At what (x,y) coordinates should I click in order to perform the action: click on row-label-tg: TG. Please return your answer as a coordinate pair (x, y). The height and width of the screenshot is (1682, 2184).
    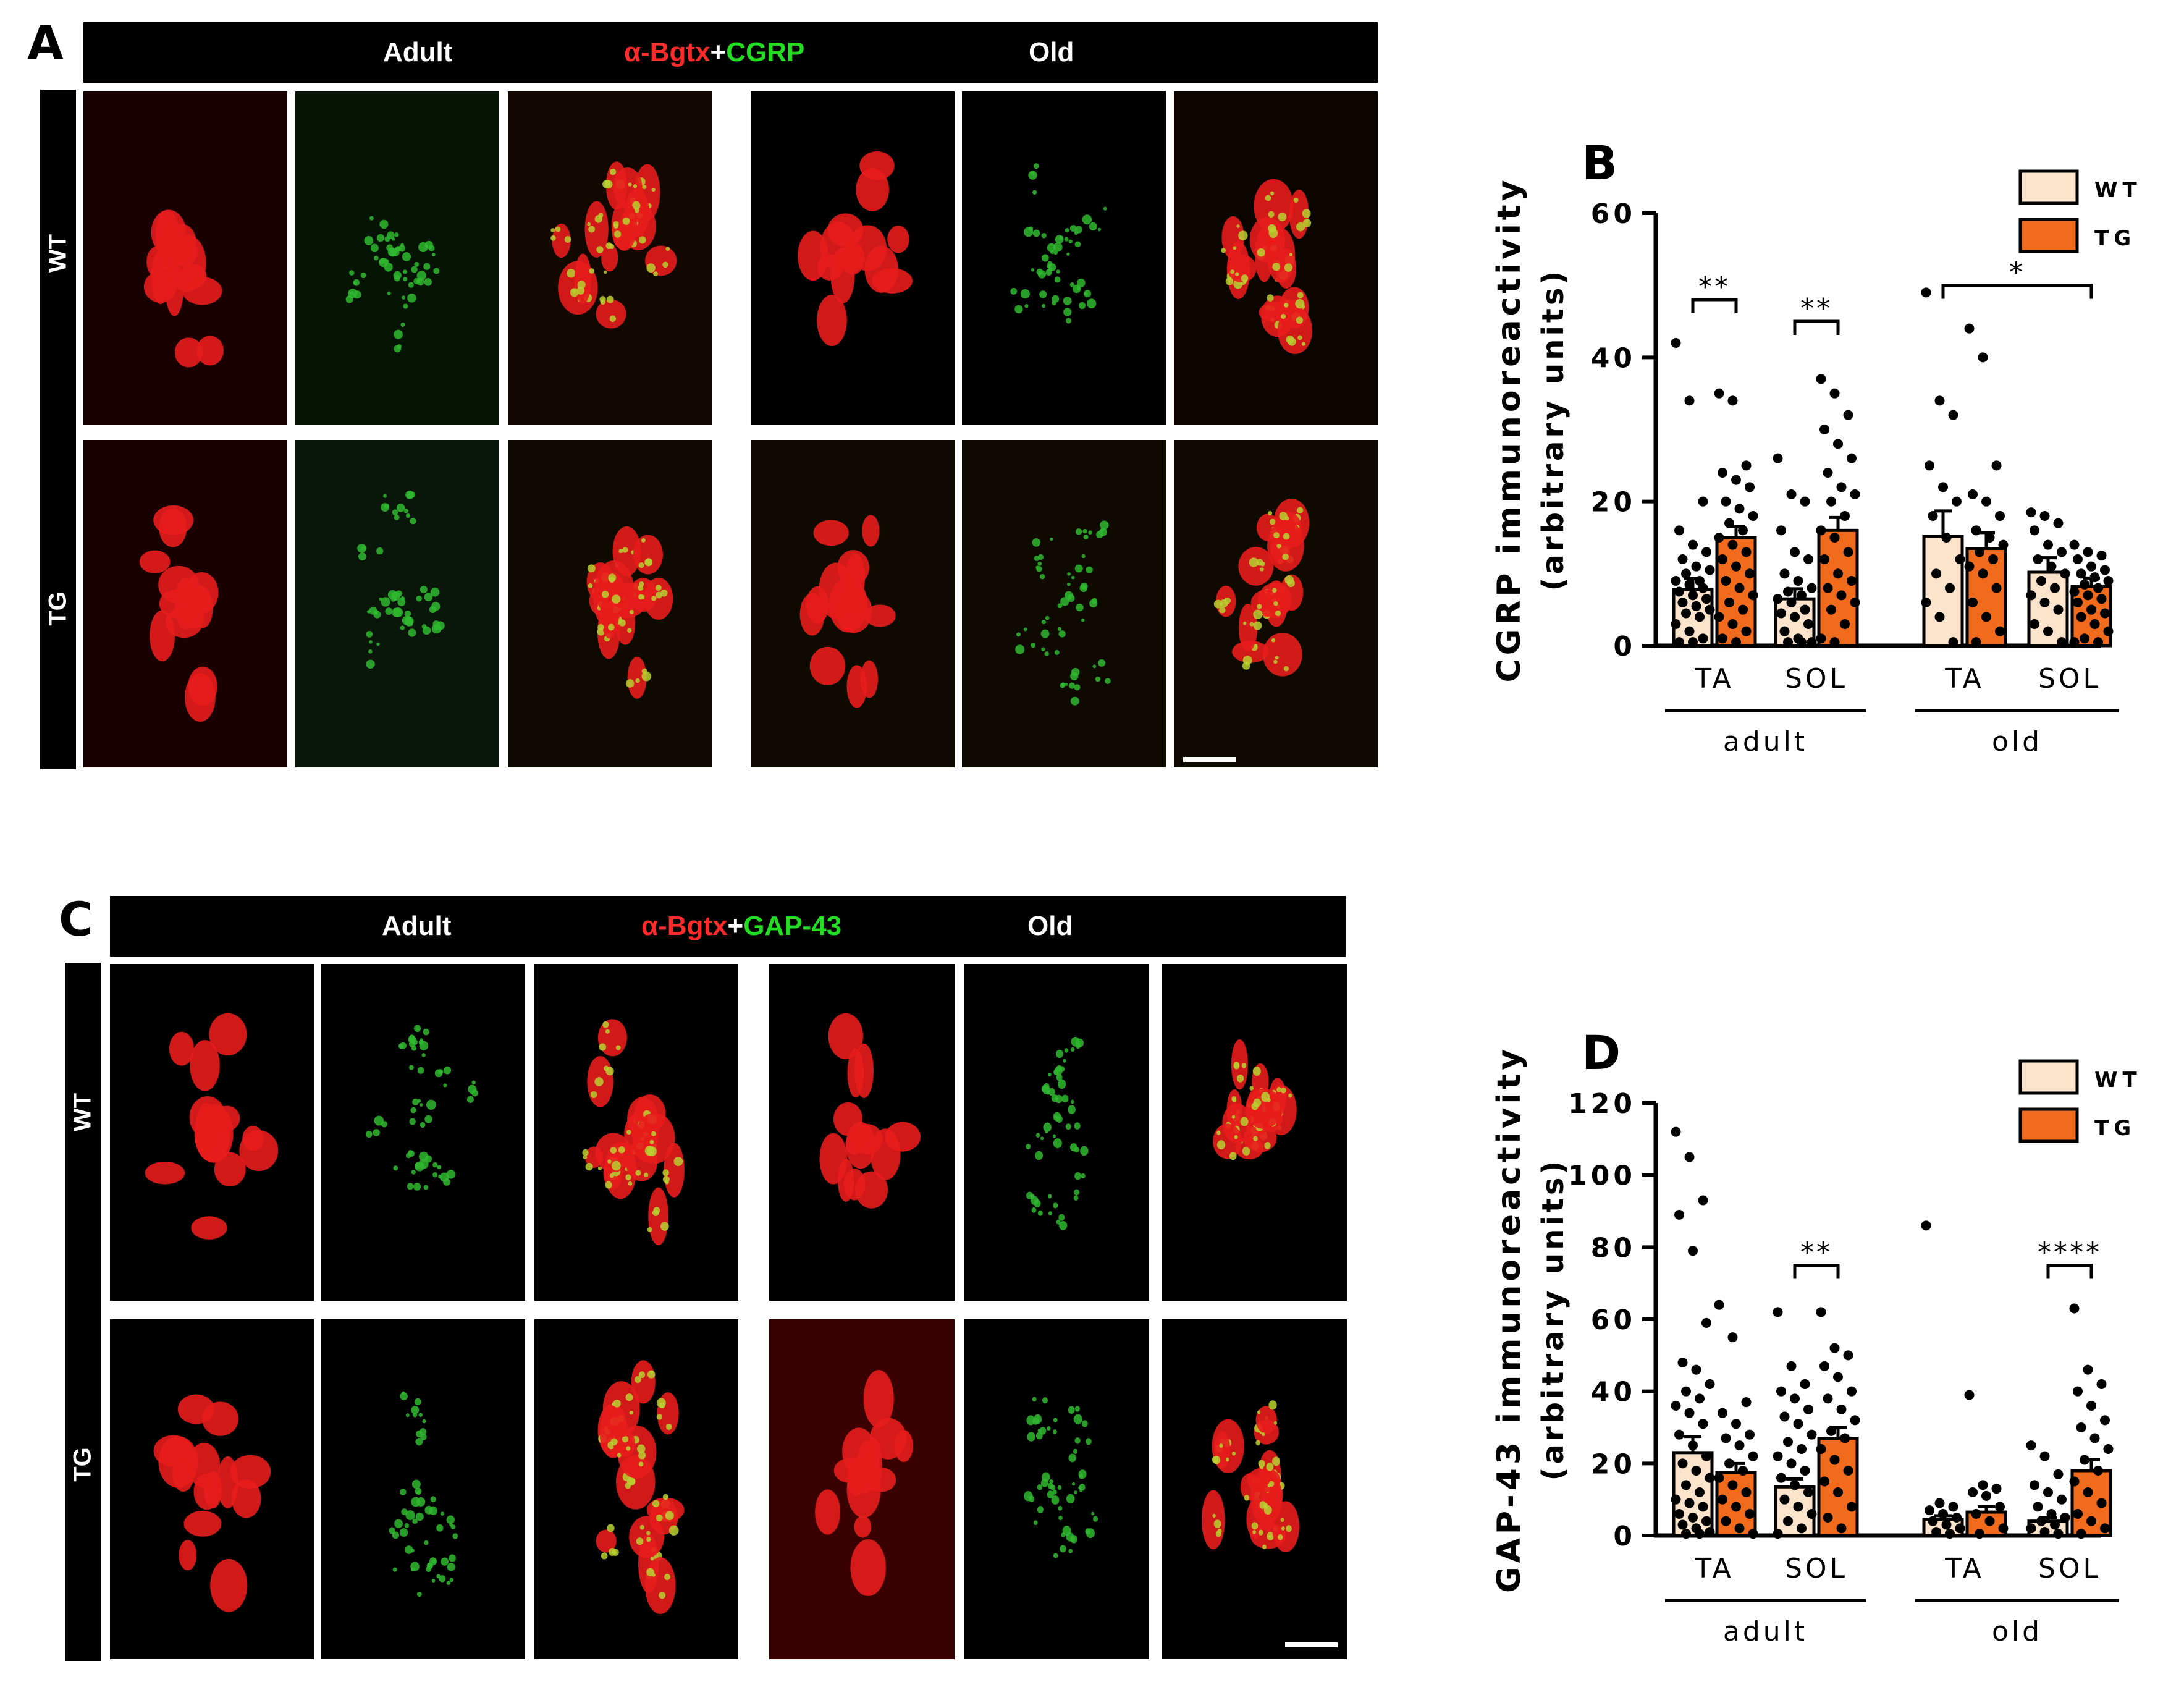
    Looking at the image, I should click on (82, 1464).